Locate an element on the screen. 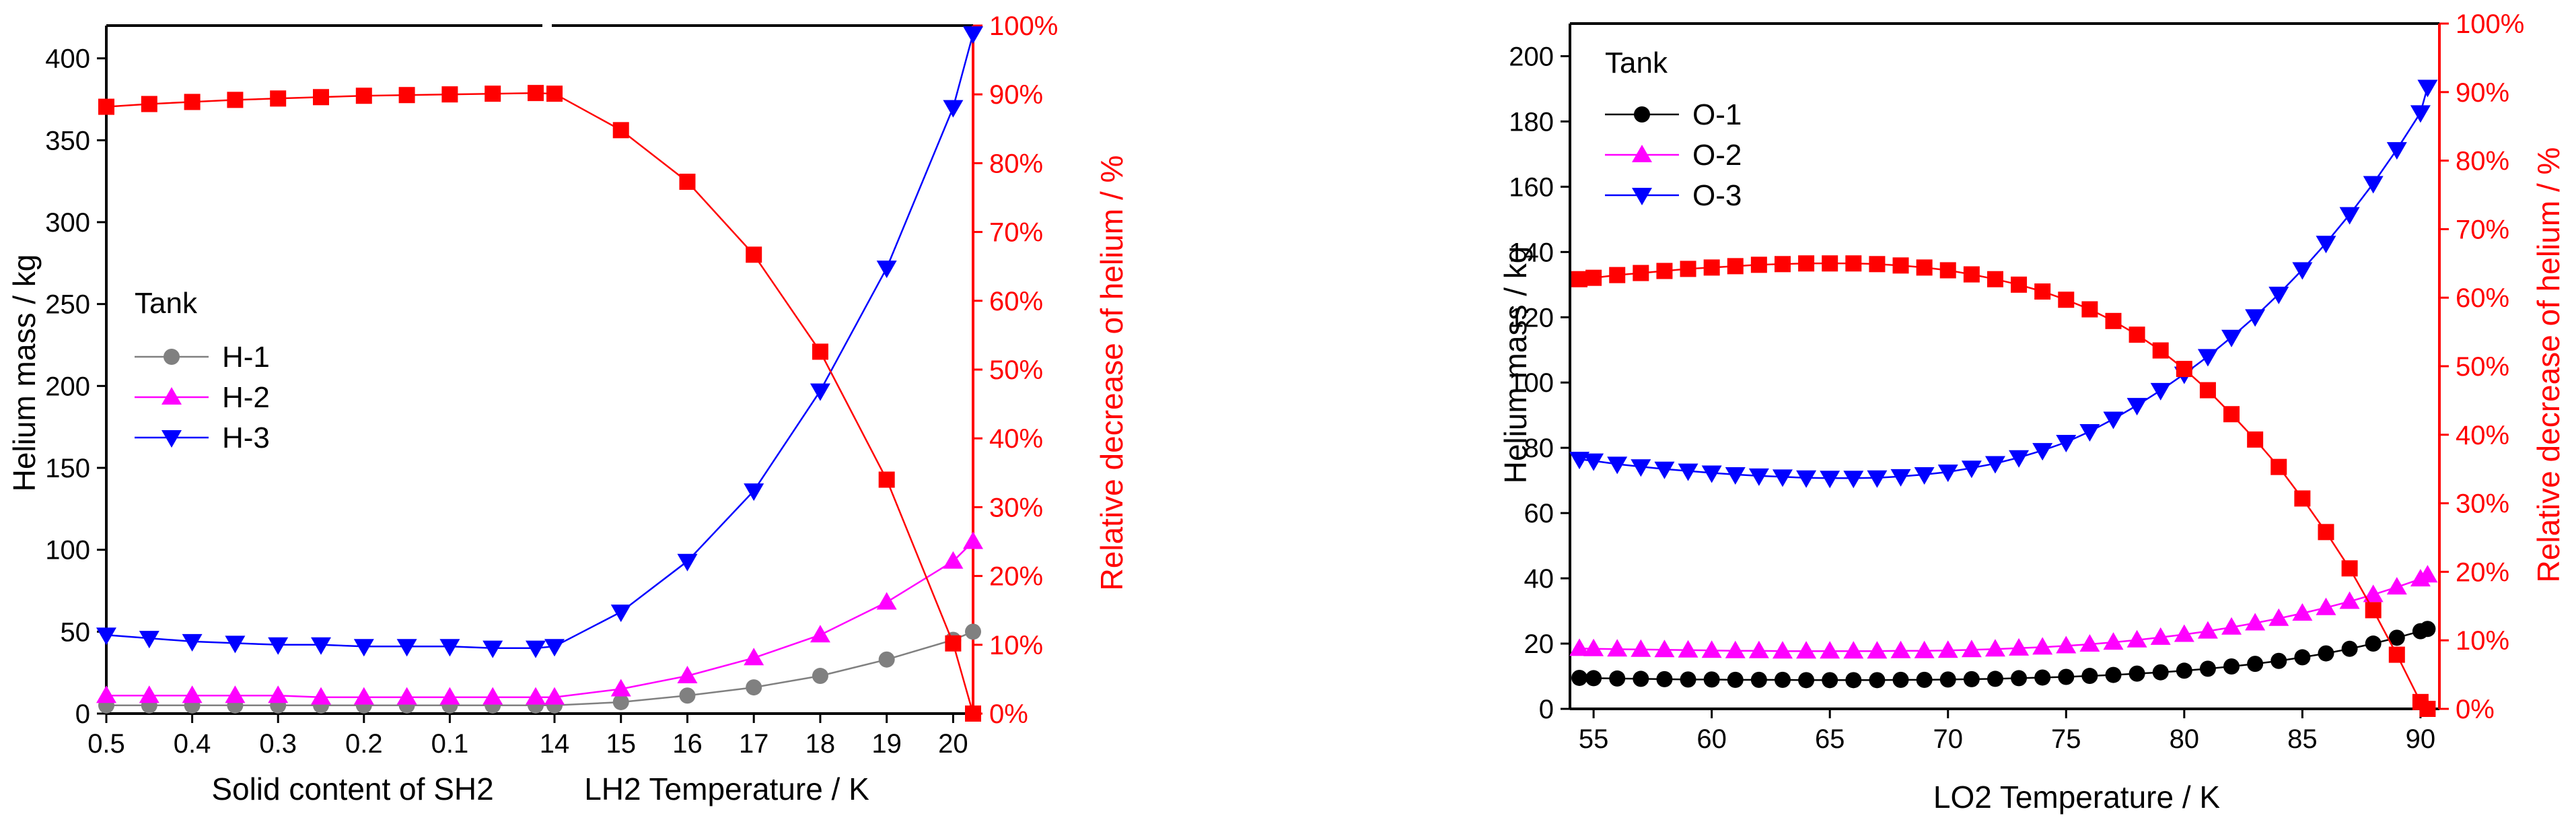  y-tick-label: 180 is located at coordinates (1531, 122).